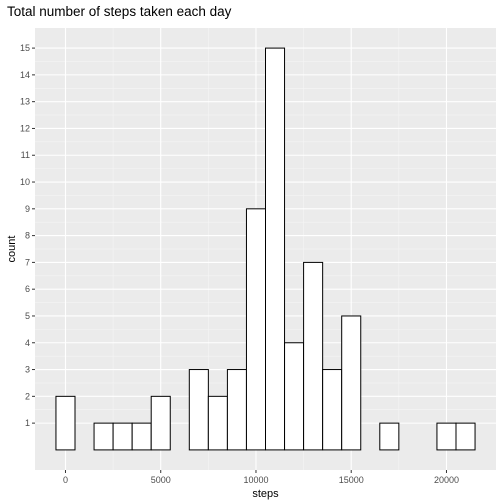 Image resolution: width=504 pixels, height=504 pixels. What do you see at coordinates (65, 480) in the screenshot?
I see `x-tick-label: 0` at bounding box center [65, 480].